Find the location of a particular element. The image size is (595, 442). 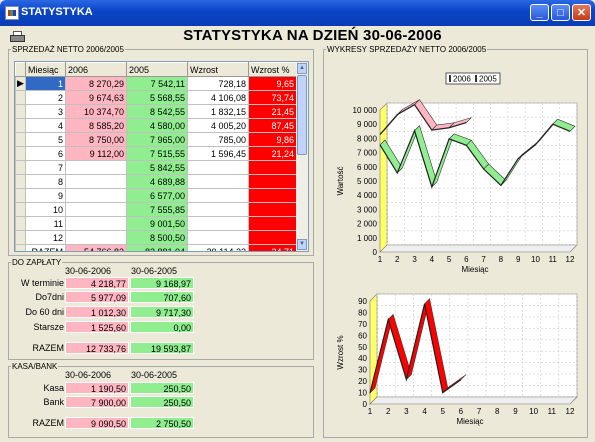

value-2005-cell: 8 542,55 is located at coordinates (157, 111).